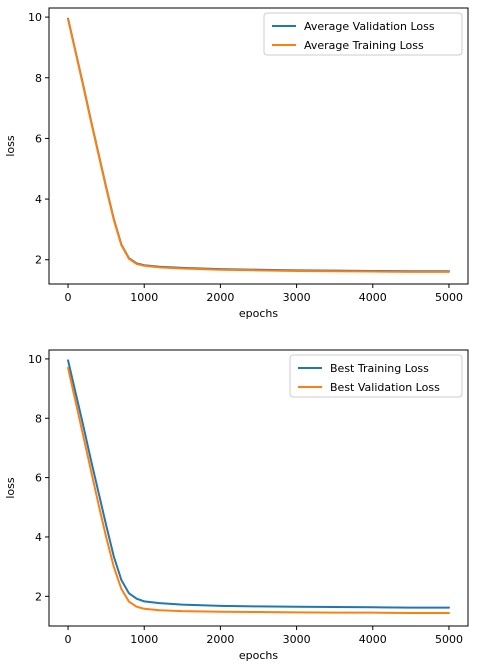 The width and height of the screenshot is (484, 665). What do you see at coordinates (385, 387) in the screenshot?
I see `legend-entry: Best Validation Loss` at bounding box center [385, 387].